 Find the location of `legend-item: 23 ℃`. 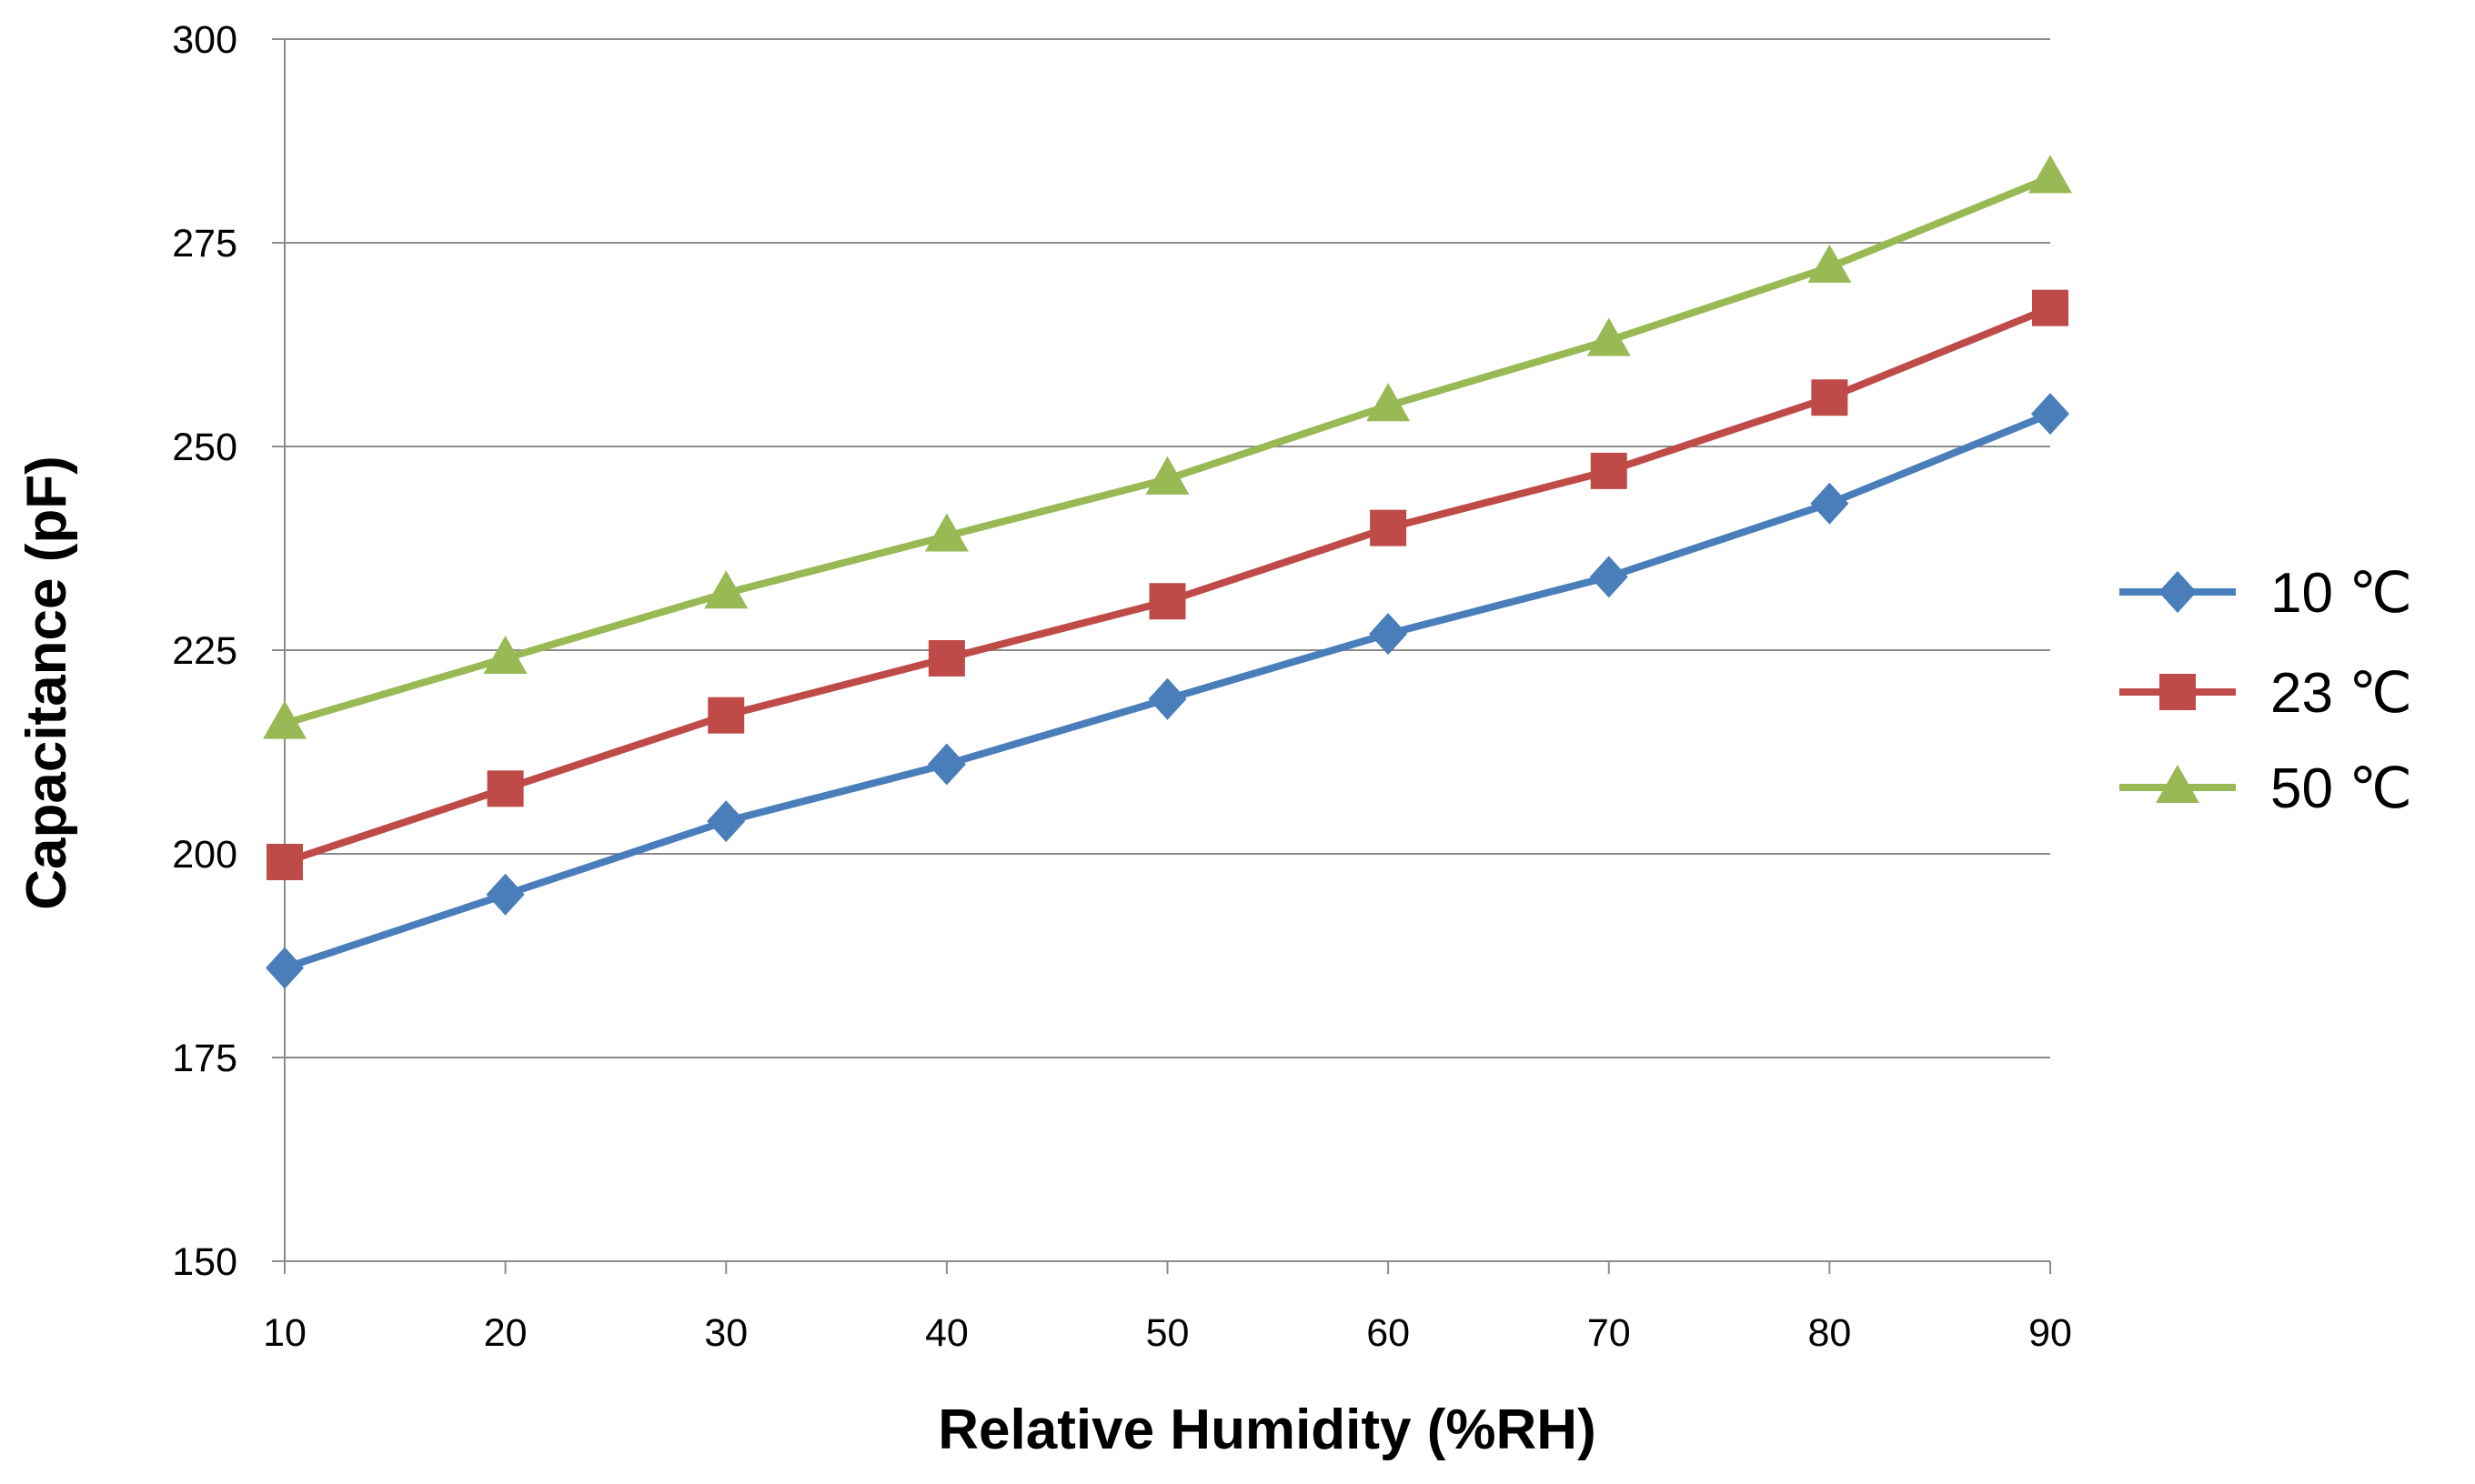

legend-item: 23 ℃ is located at coordinates (2265, 693).